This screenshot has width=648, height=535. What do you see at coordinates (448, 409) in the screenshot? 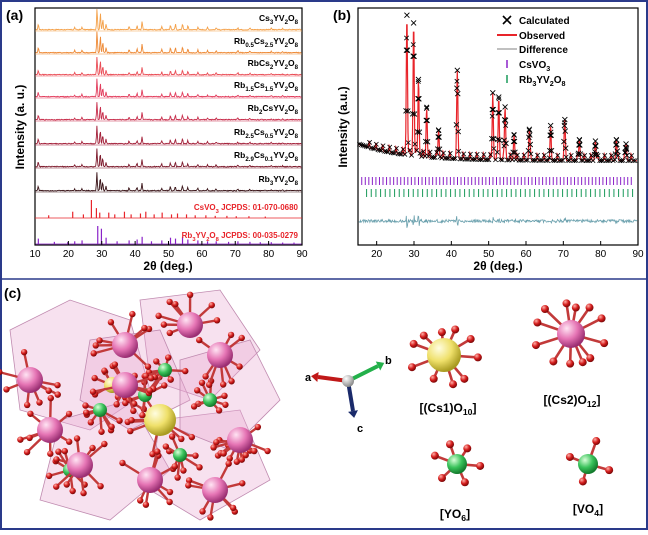
I see `polyhedron-label: [(Cs1)O10]` at bounding box center [448, 409].